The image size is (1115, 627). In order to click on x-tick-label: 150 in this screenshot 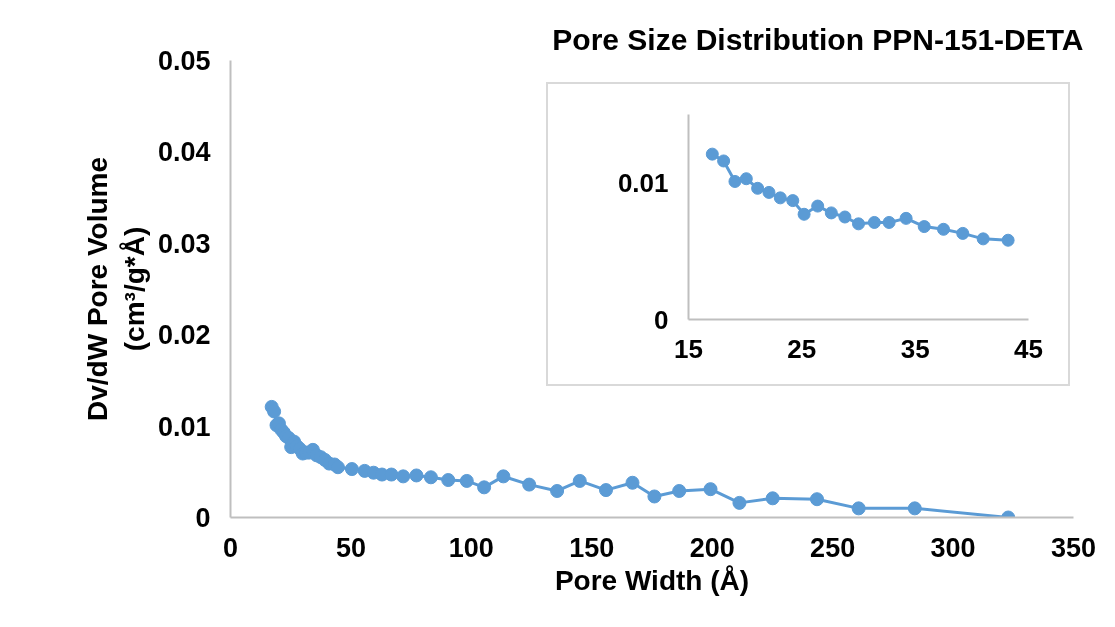, I will do `click(592, 547)`.